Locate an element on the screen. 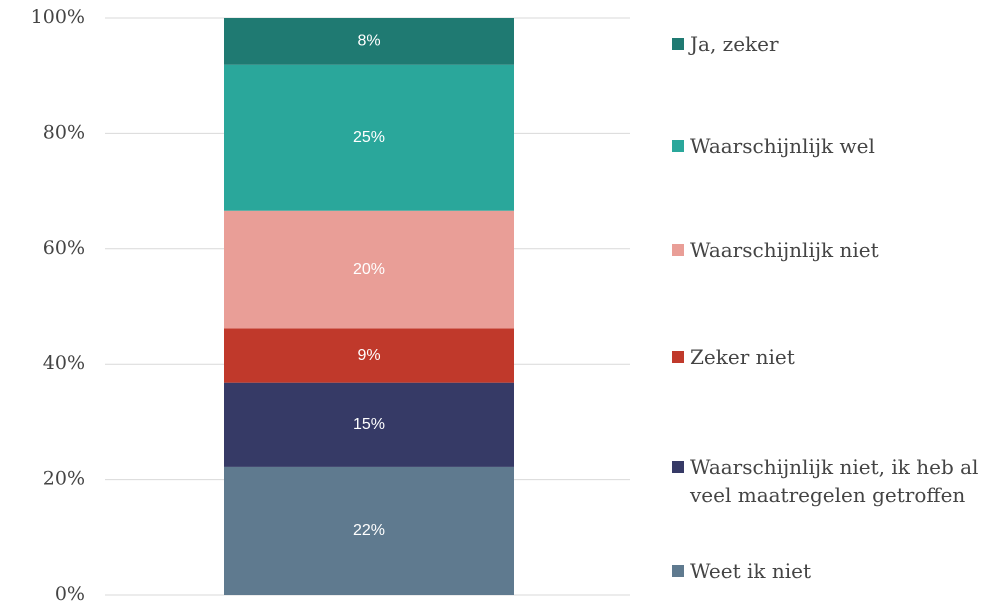 The width and height of the screenshot is (994, 603). y-tick-label: 40% is located at coordinates (64, 363).